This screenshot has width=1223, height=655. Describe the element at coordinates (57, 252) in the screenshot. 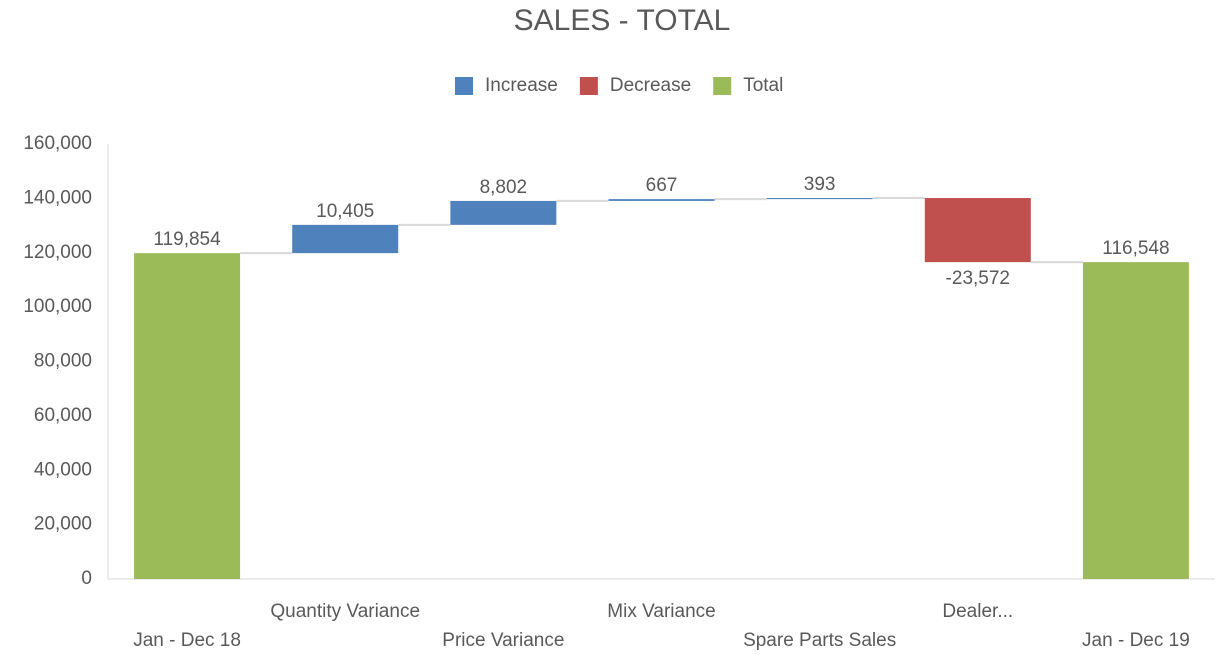

I see `y-tick-label: 120,000` at that location.